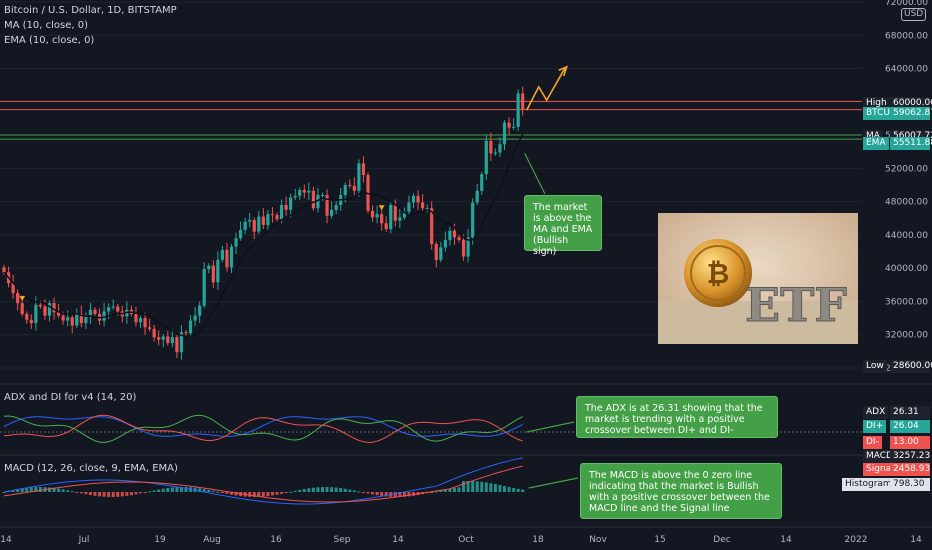  What do you see at coordinates (659, 540) in the screenshot?
I see `time-tick-label: 15` at bounding box center [659, 540].